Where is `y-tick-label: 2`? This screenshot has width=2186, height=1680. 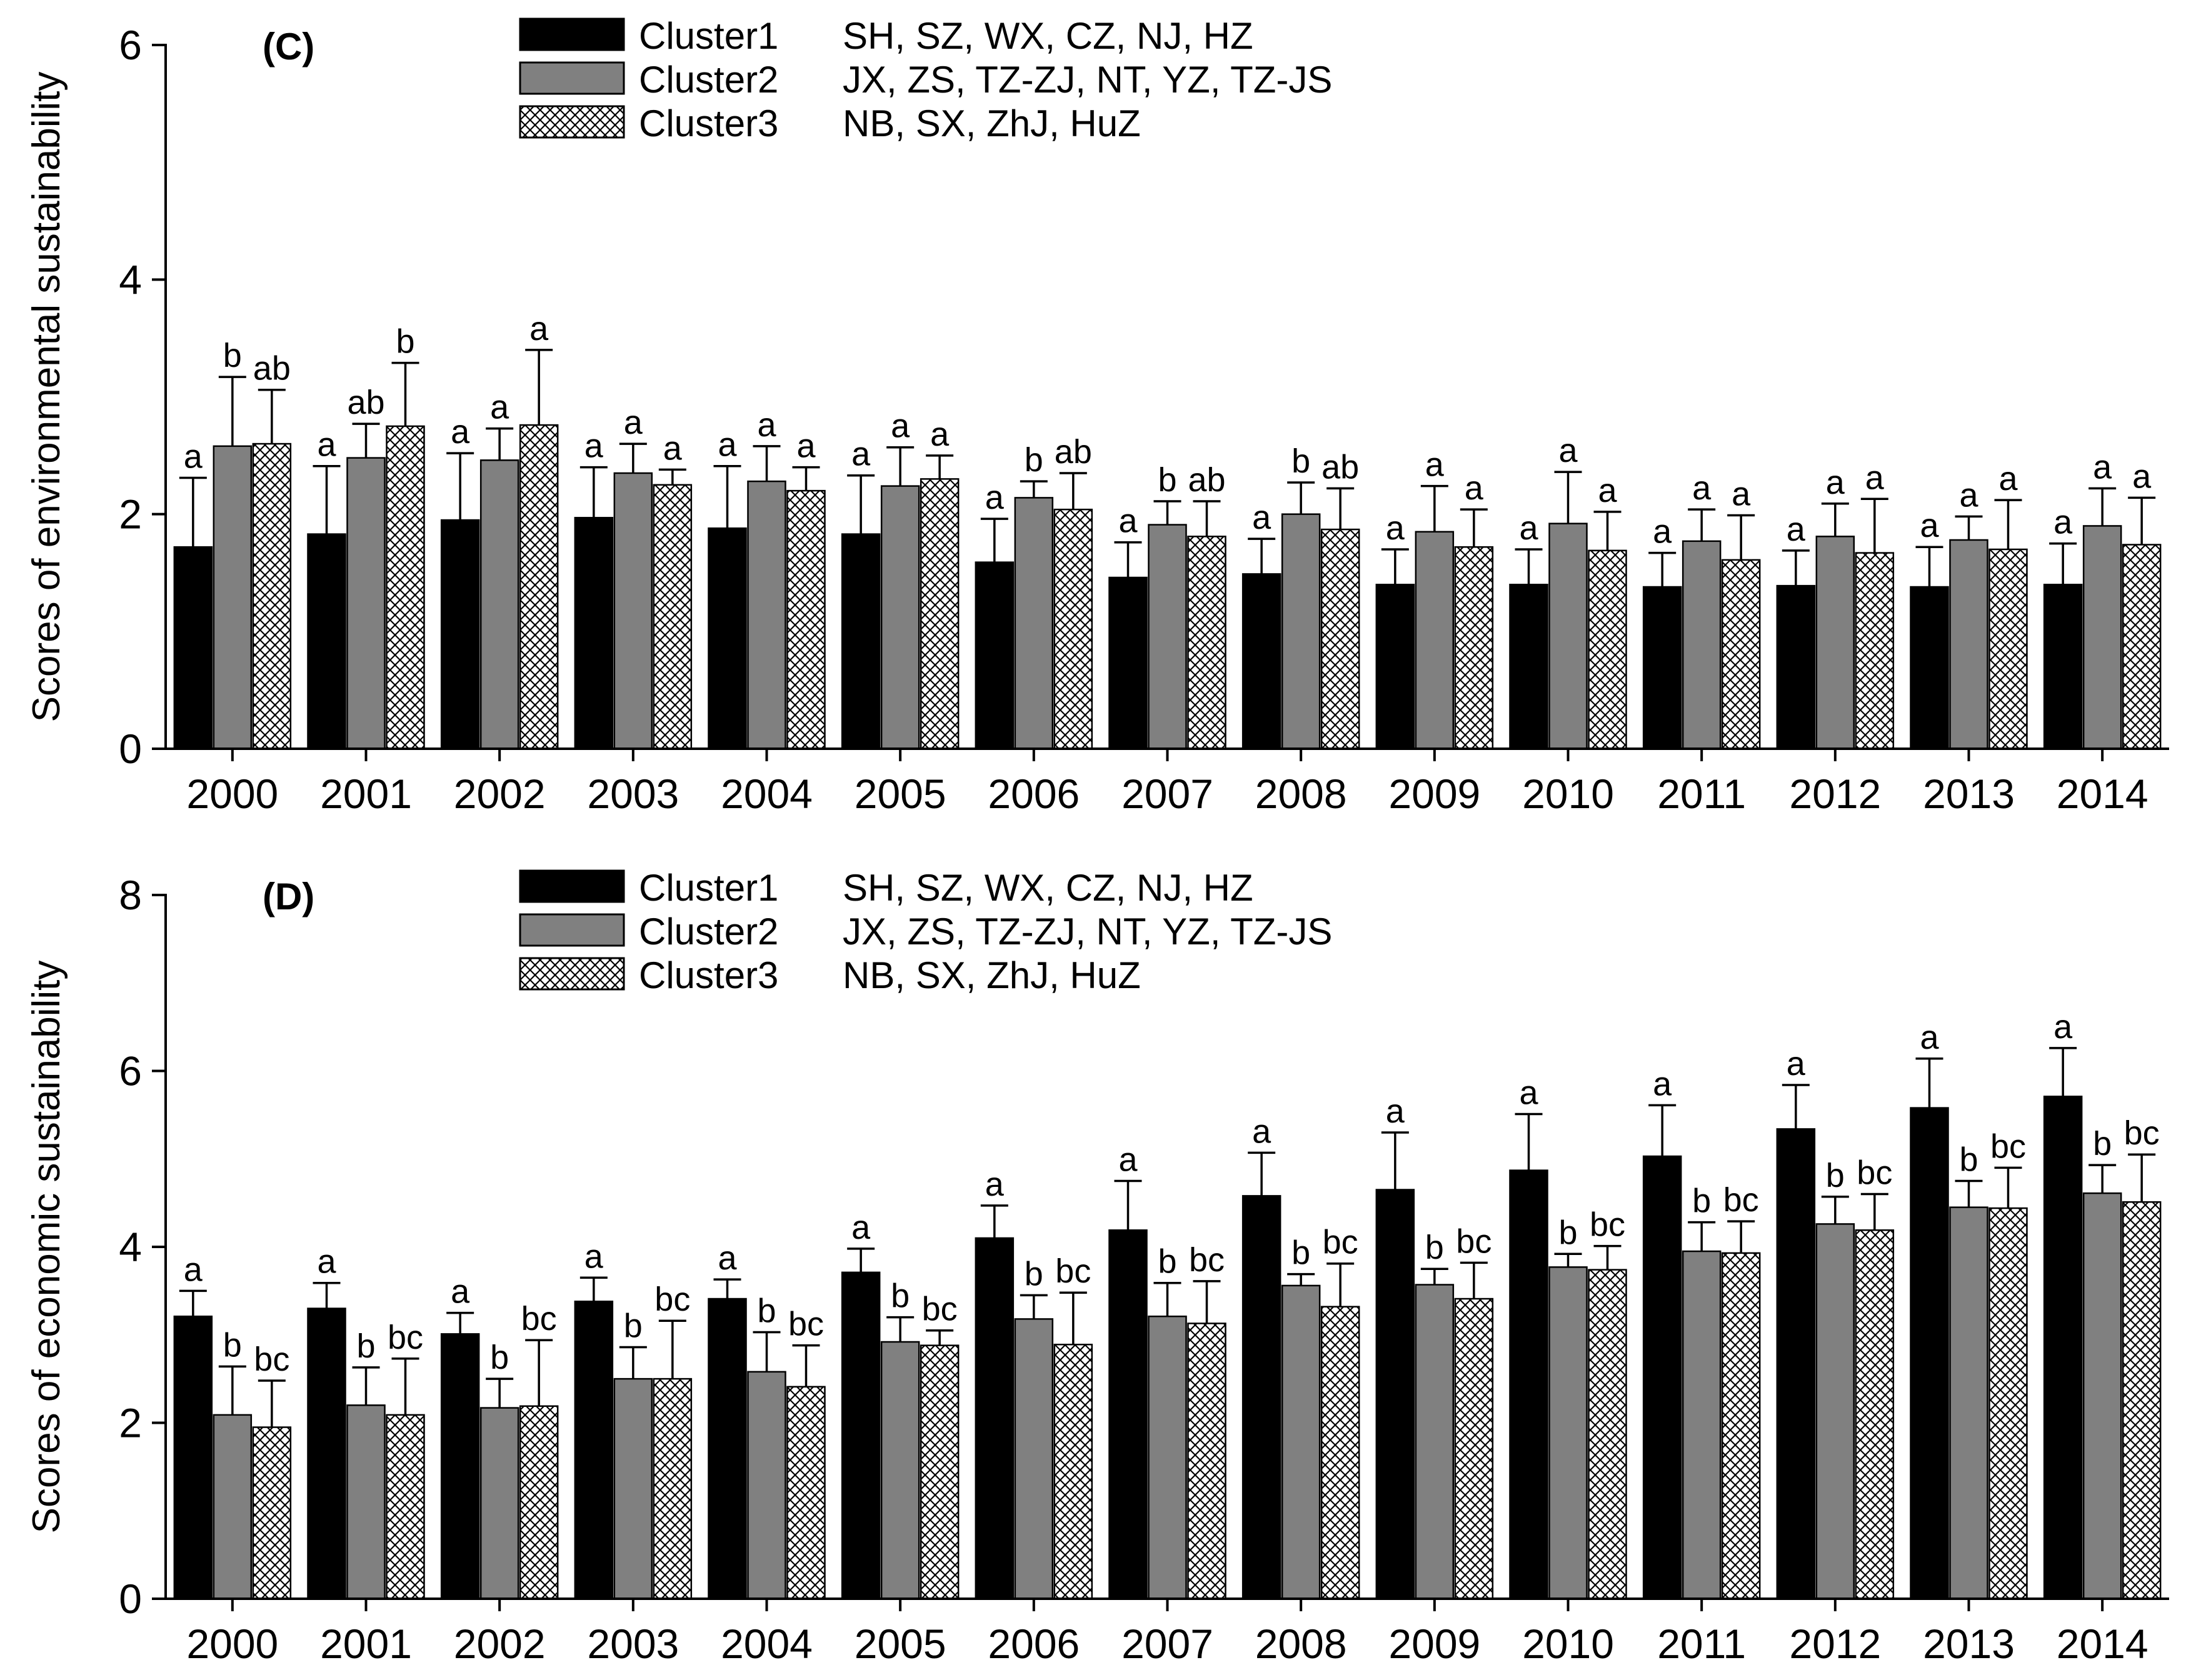
y-tick-label: 2 is located at coordinates (130, 514).